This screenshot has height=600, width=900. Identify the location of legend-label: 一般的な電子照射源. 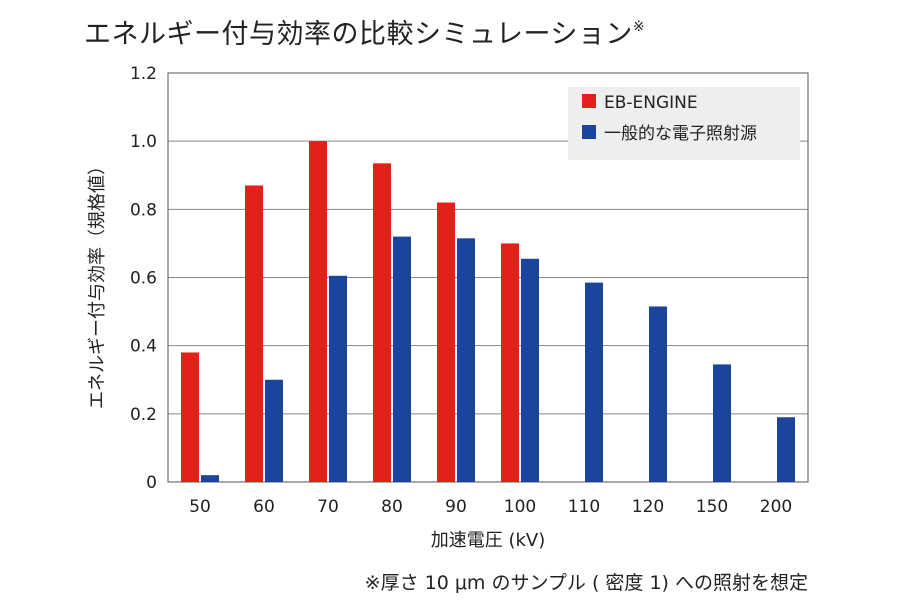
(680, 134).